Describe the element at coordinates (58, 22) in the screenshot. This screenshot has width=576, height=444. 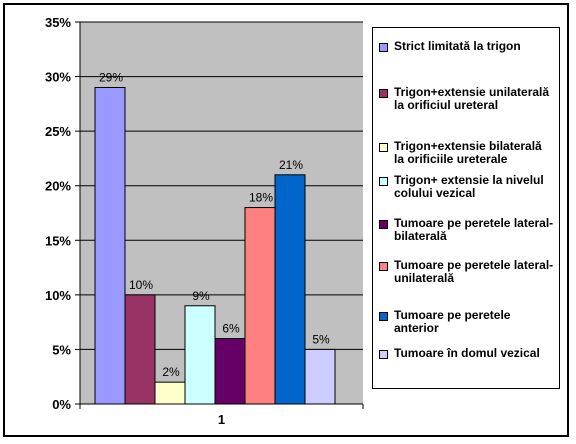
I see `y-tick-label: 35%` at that location.